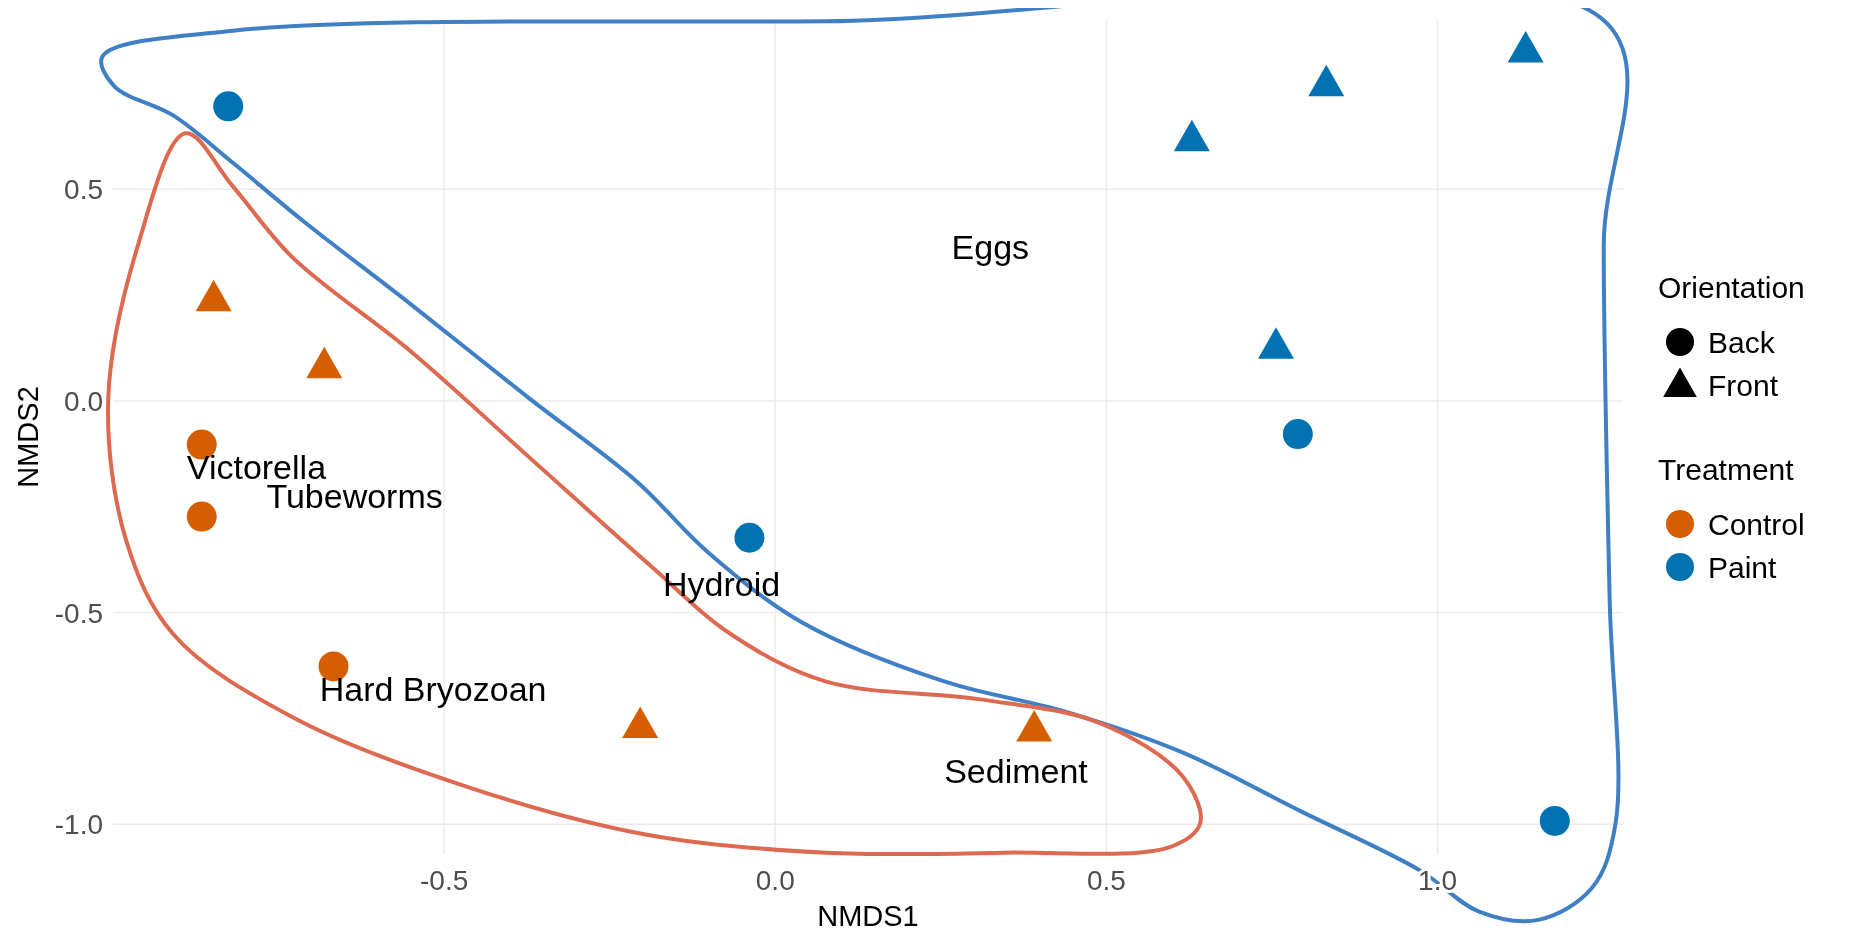 The width and height of the screenshot is (1856, 937). What do you see at coordinates (990, 246) in the screenshot?
I see `annotation: Eggs` at bounding box center [990, 246].